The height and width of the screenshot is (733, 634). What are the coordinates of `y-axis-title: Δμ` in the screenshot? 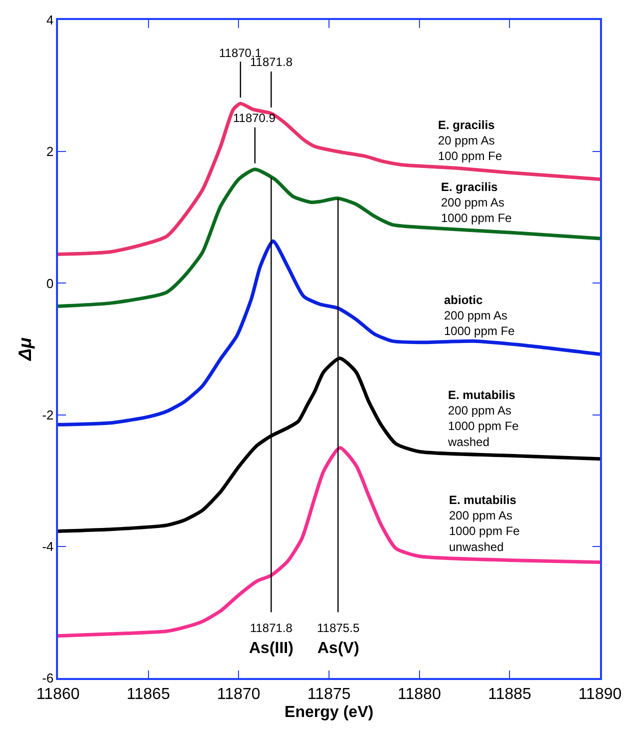 It's located at (24, 349).